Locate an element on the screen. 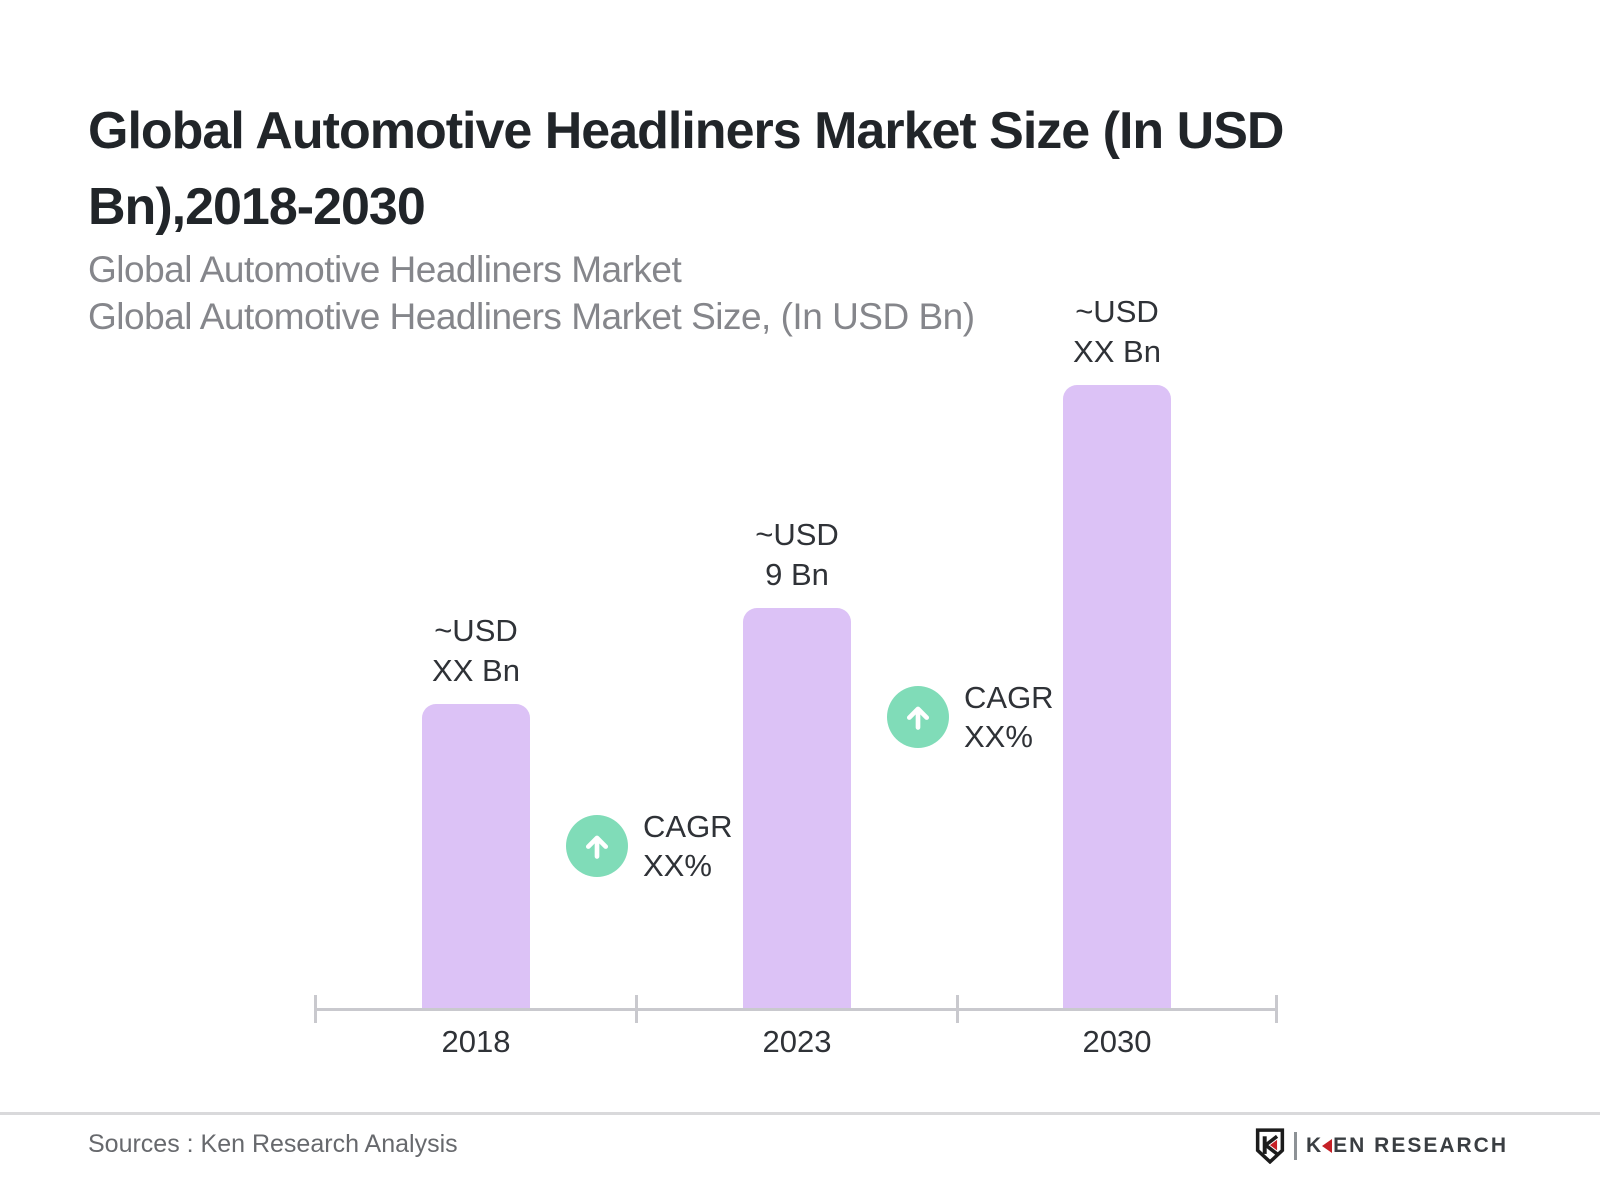 This screenshot has width=1600, height=1200. bar-value-label-2018-line-1: ~USD is located at coordinates (476, 630).